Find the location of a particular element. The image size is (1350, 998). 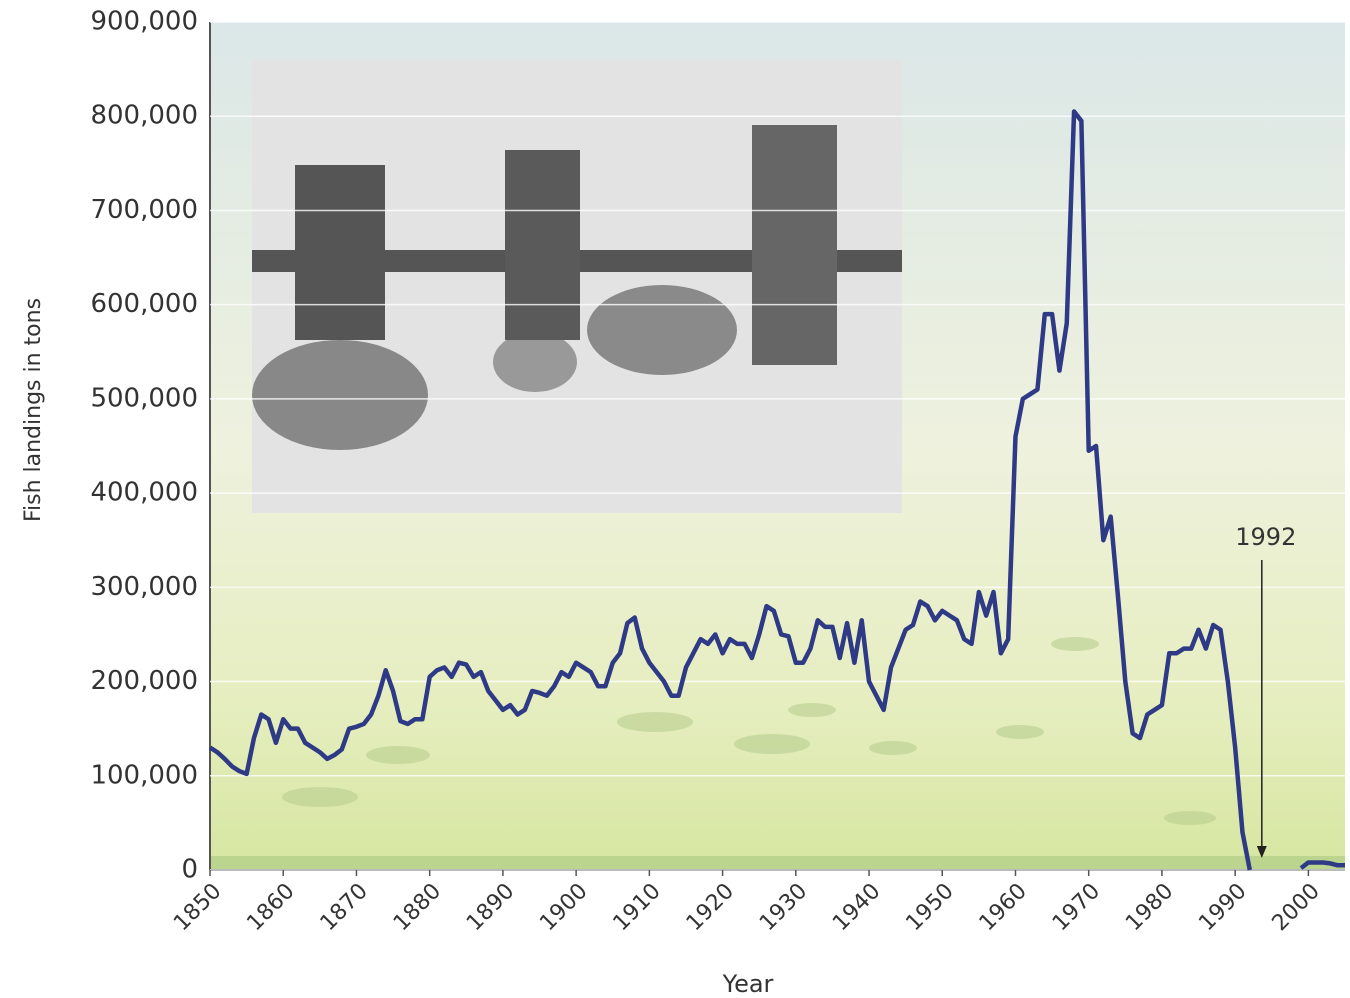

x-tick-label: 2000 is located at coordinates (1296, 907).